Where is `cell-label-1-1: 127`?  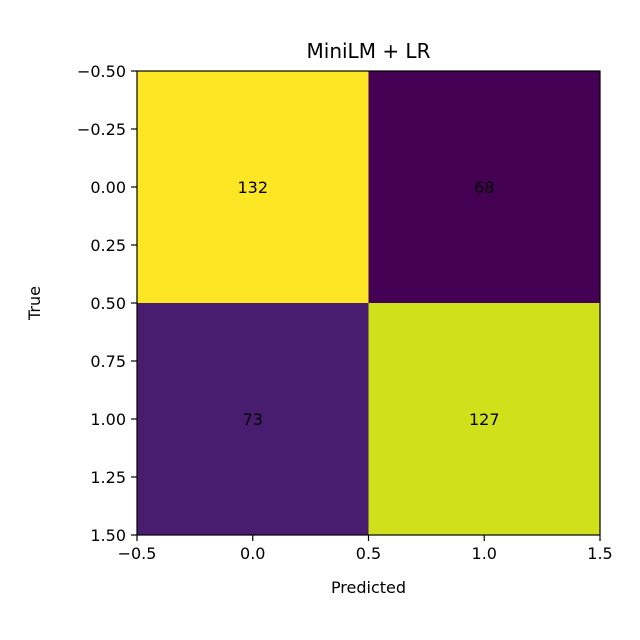 cell-label-1-1: 127 is located at coordinates (484, 419).